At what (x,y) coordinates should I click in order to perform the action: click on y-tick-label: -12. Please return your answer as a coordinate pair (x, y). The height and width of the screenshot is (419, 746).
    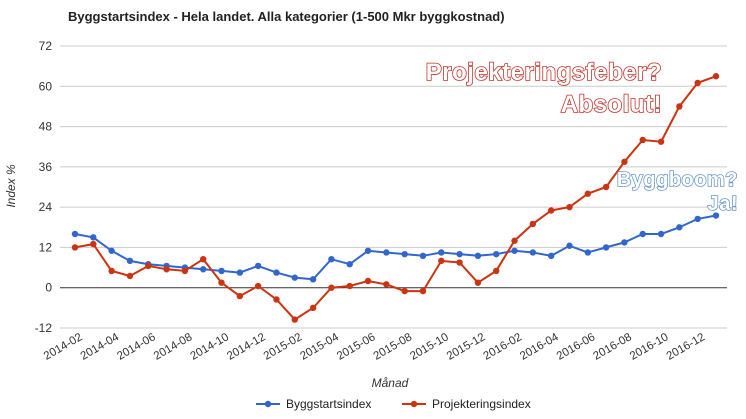
    Looking at the image, I should click on (44, 328).